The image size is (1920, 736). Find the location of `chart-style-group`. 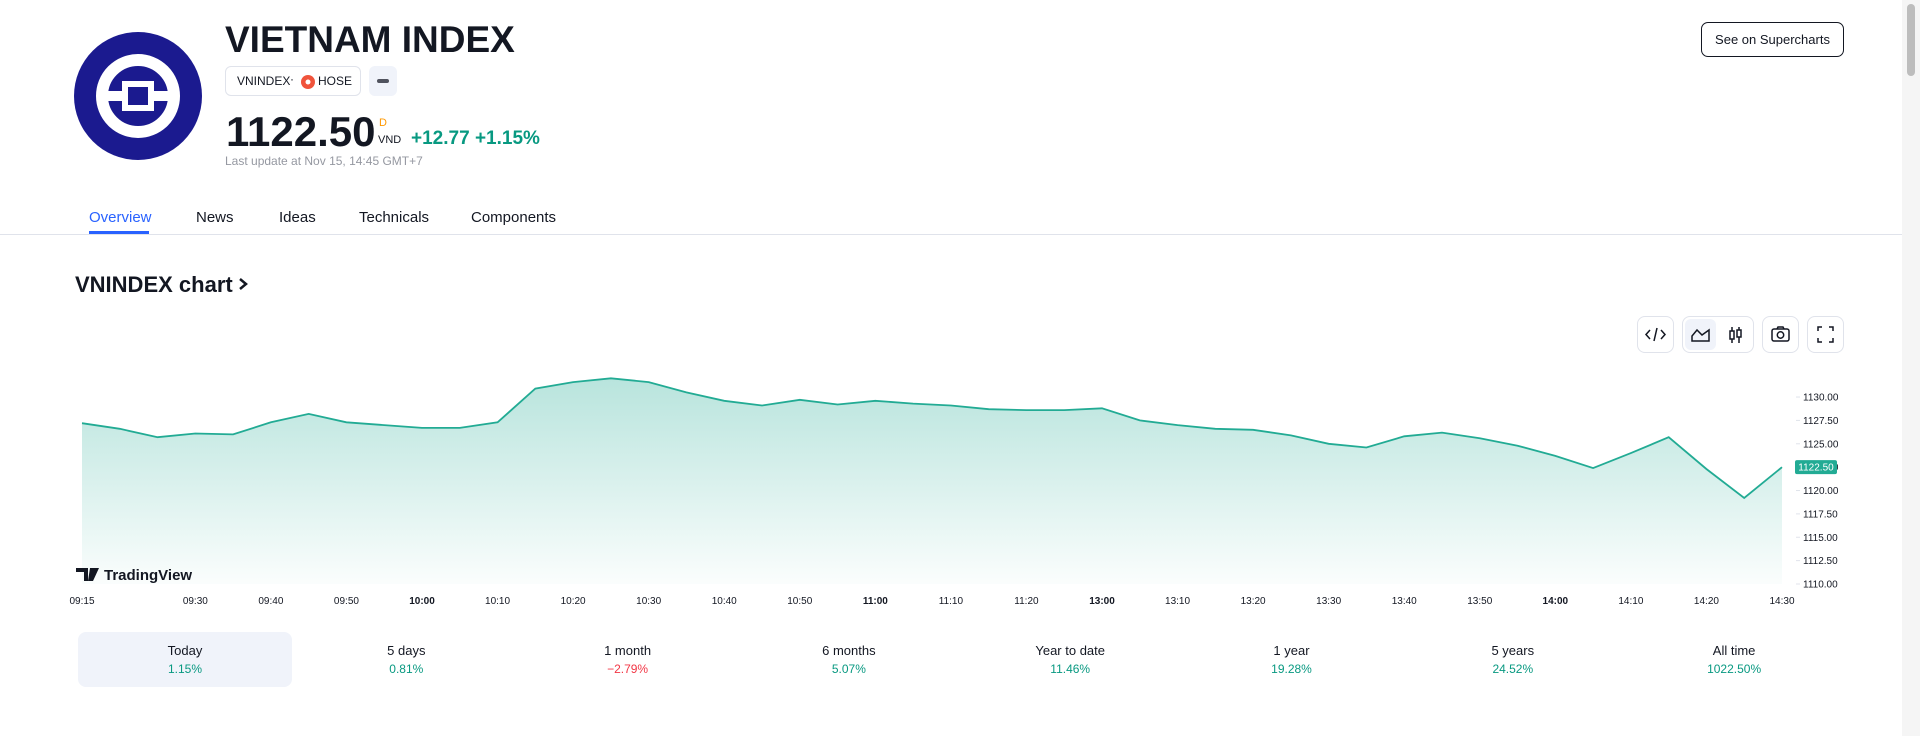

chart-style-group is located at coordinates (1718, 334).